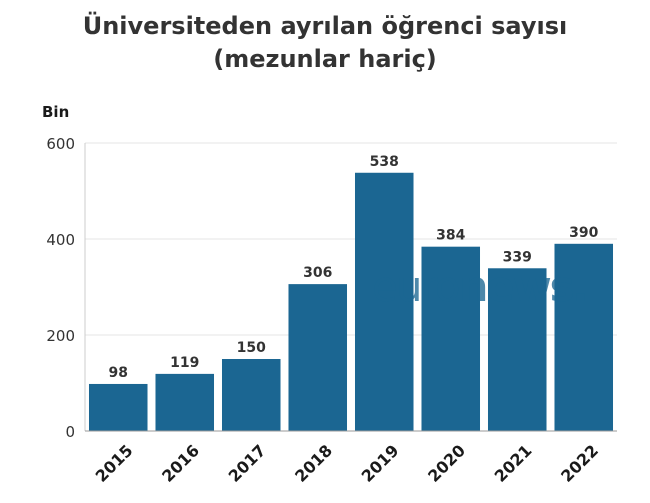 This screenshot has width=650, height=503. What do you see at coordinates (247, 463) in the screenshot?
I see `x-tick-label: 2017` at bounding box center [247, 463].